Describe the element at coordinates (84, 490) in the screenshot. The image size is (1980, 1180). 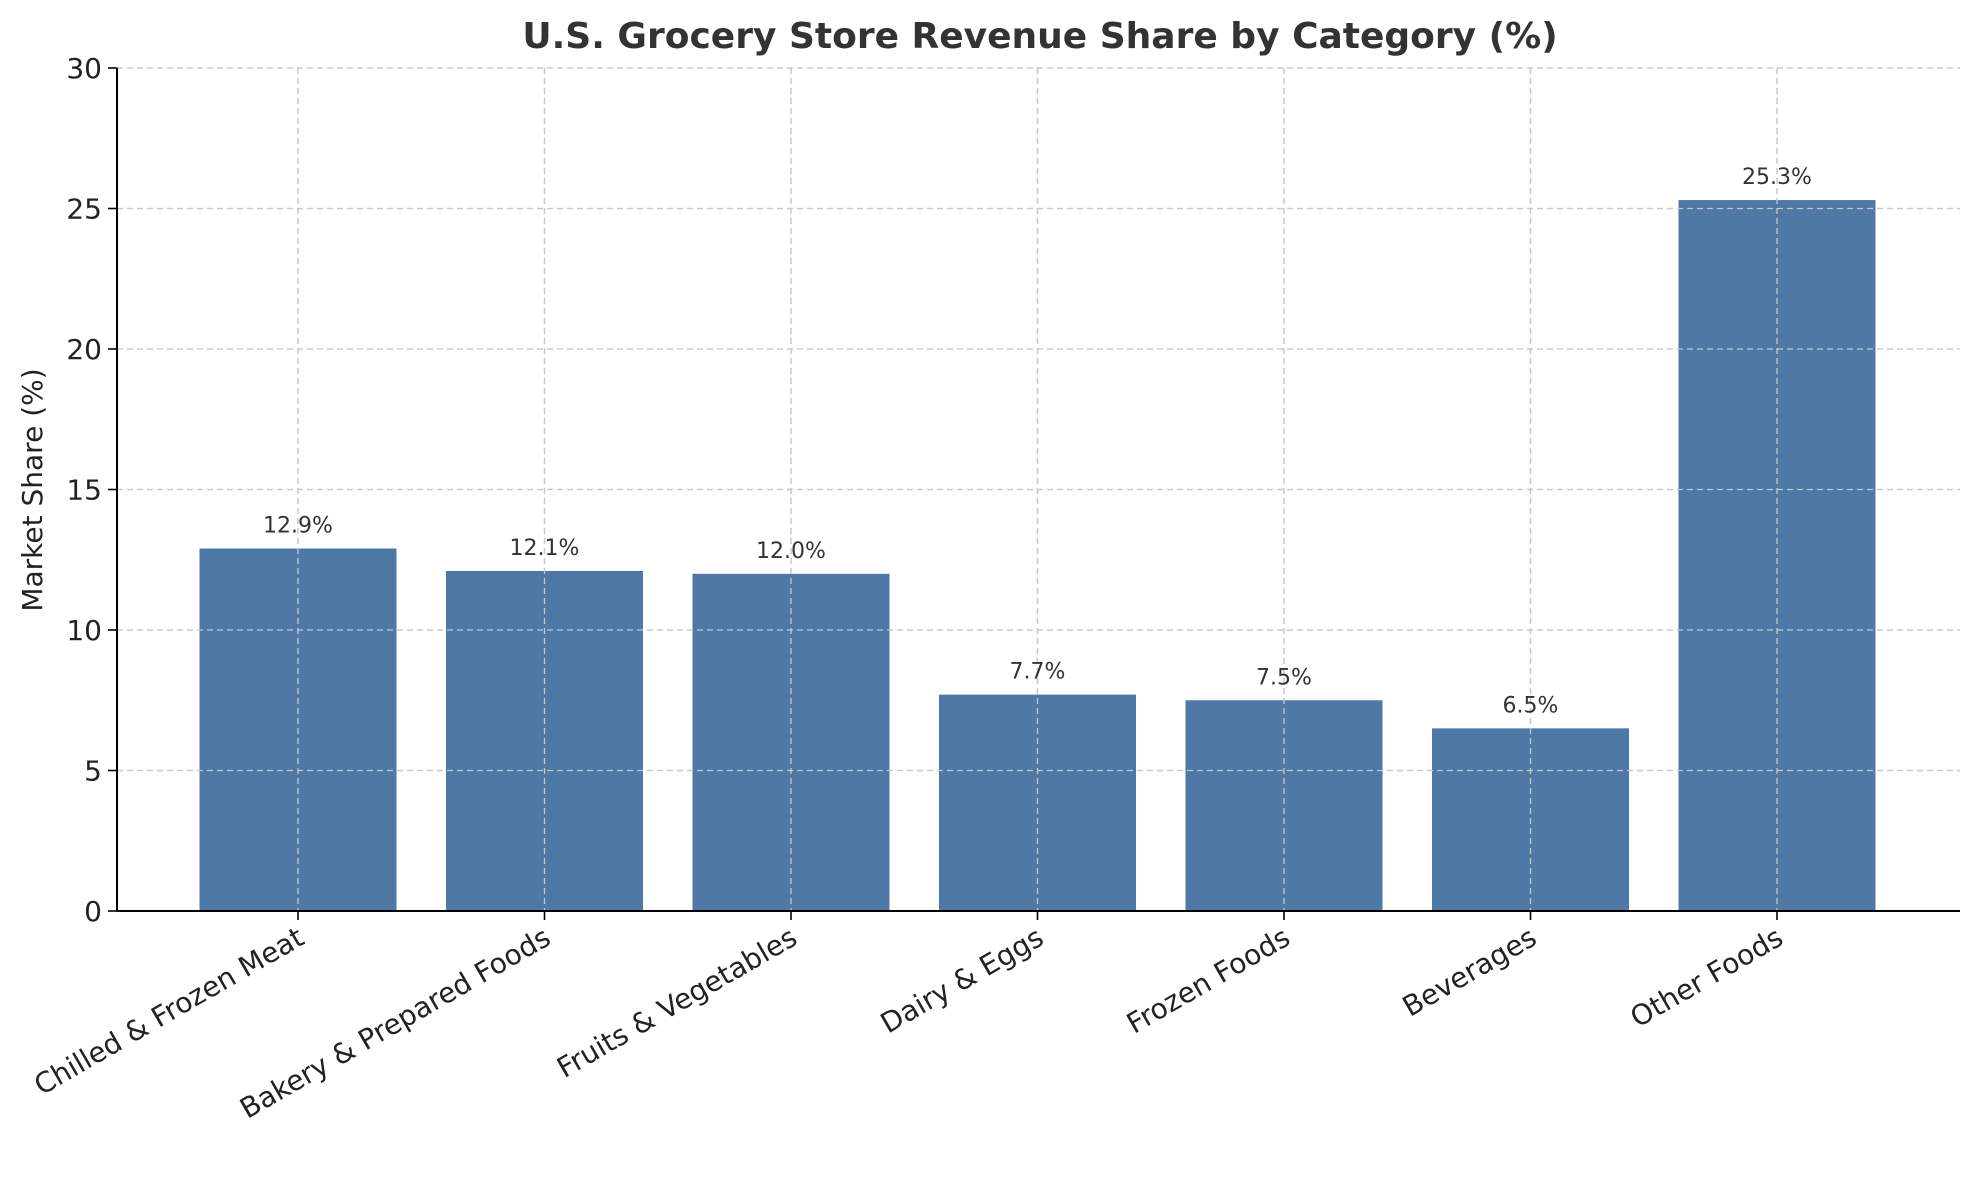
I see `y-tick-label-3: 15` at that location.